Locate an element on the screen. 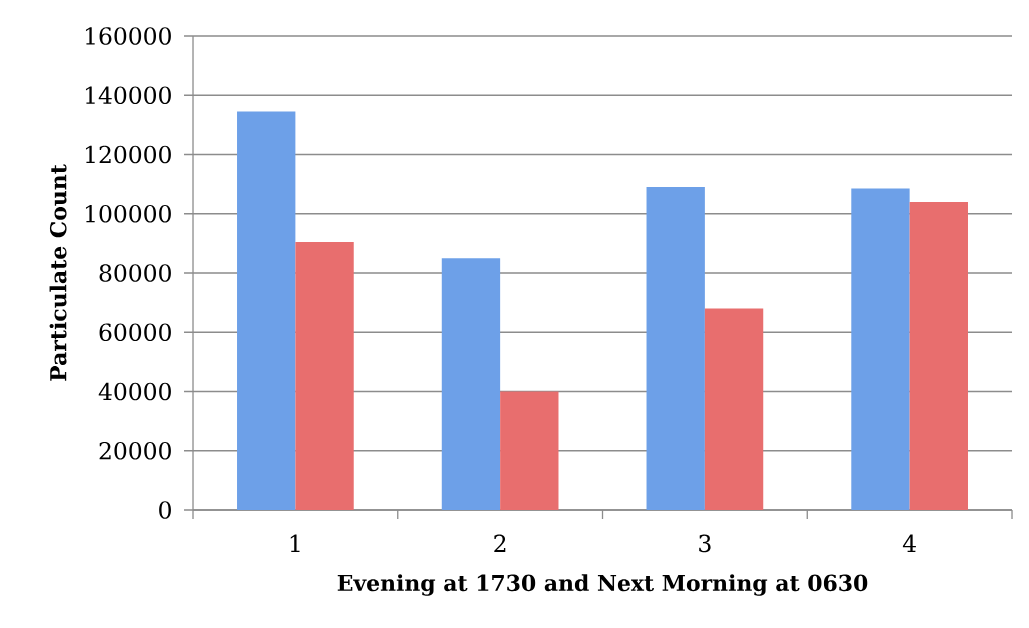 Image resolution: width=1029 pixels, height=628 pixels. y-tick-label: 60000 is located at coordinates (135, 332).